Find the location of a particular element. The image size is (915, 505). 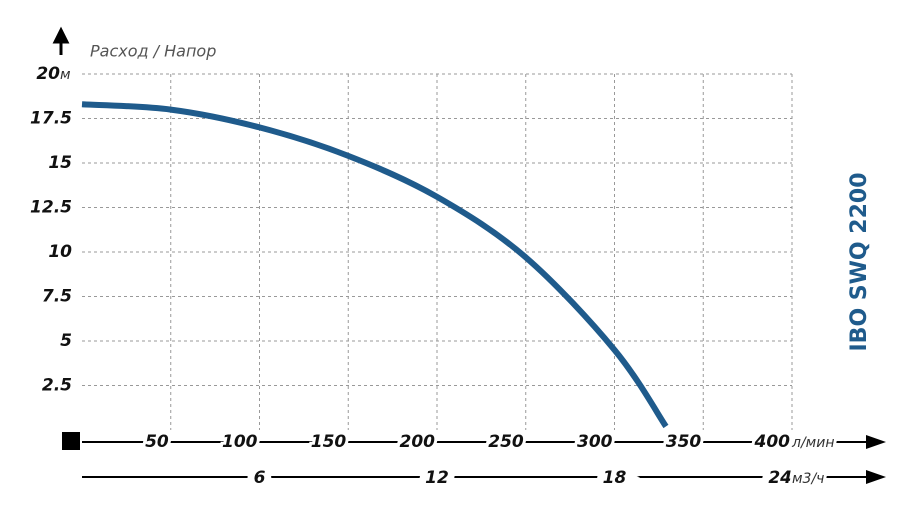

x2-tick-label: 6 is located at coordinates (260, 478).